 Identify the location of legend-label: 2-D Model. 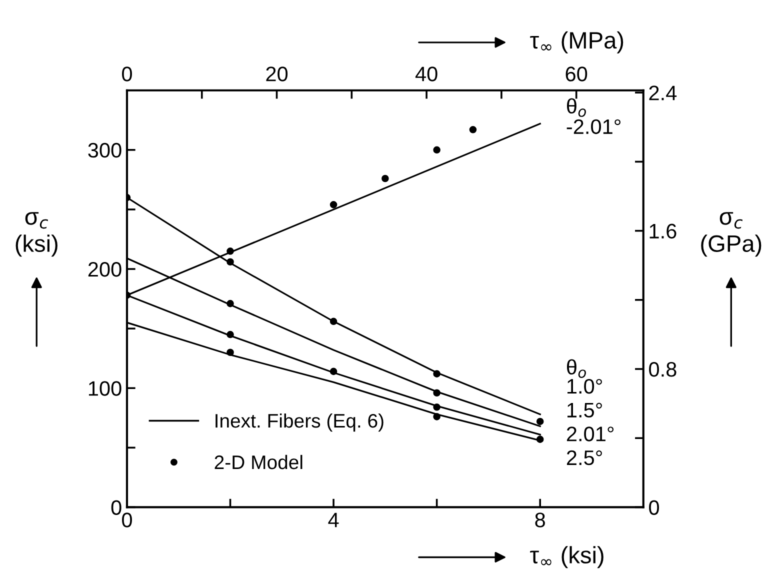
(258, 462).